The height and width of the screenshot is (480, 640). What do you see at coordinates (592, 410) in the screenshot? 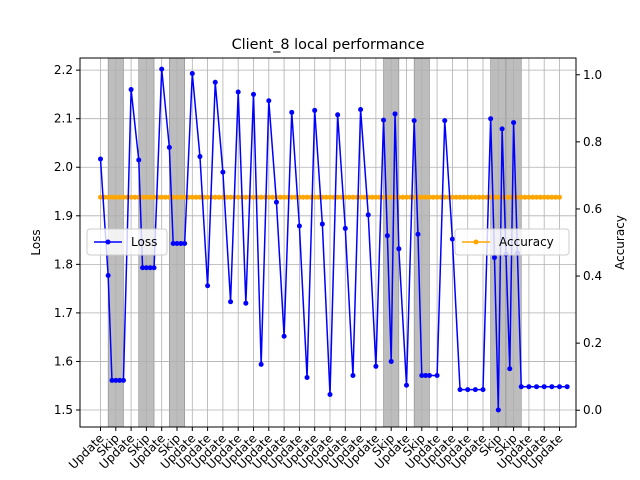
I see `y-tick-label-right: 0.0` at bounding box center [592, 410].